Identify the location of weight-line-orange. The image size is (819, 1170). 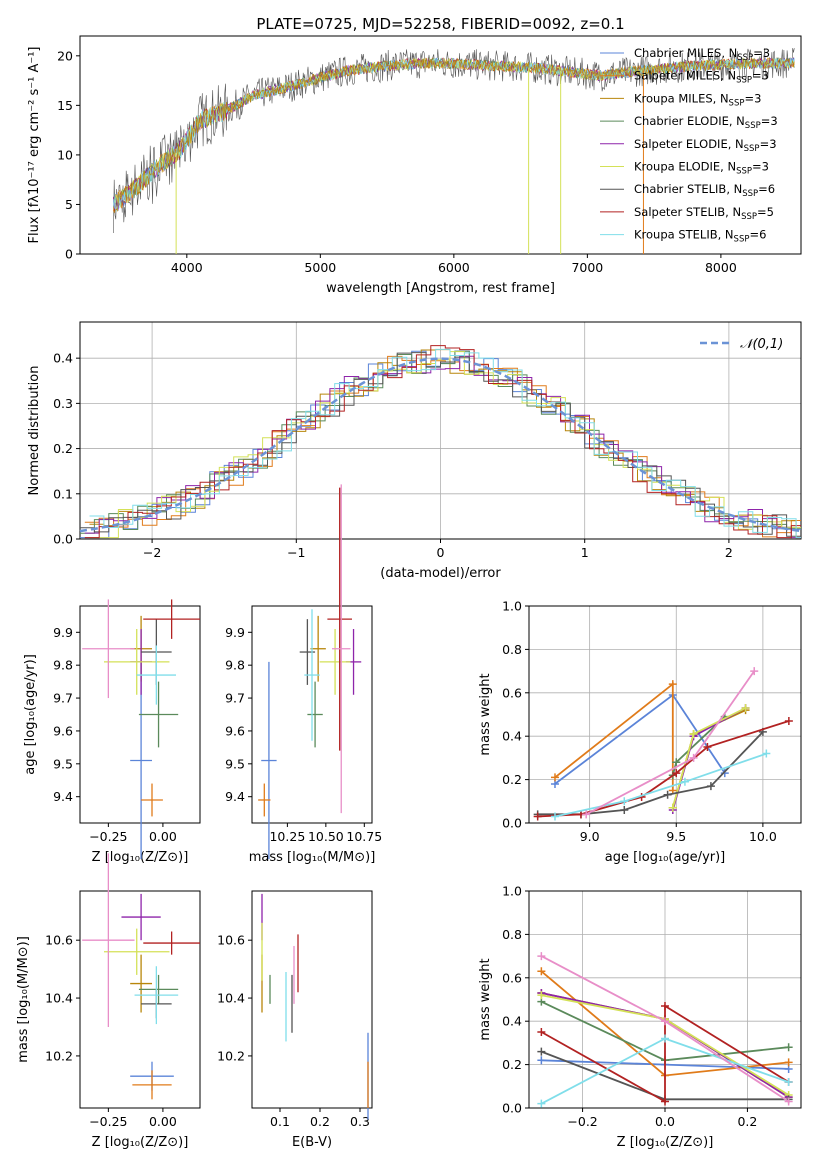
(614, 736).